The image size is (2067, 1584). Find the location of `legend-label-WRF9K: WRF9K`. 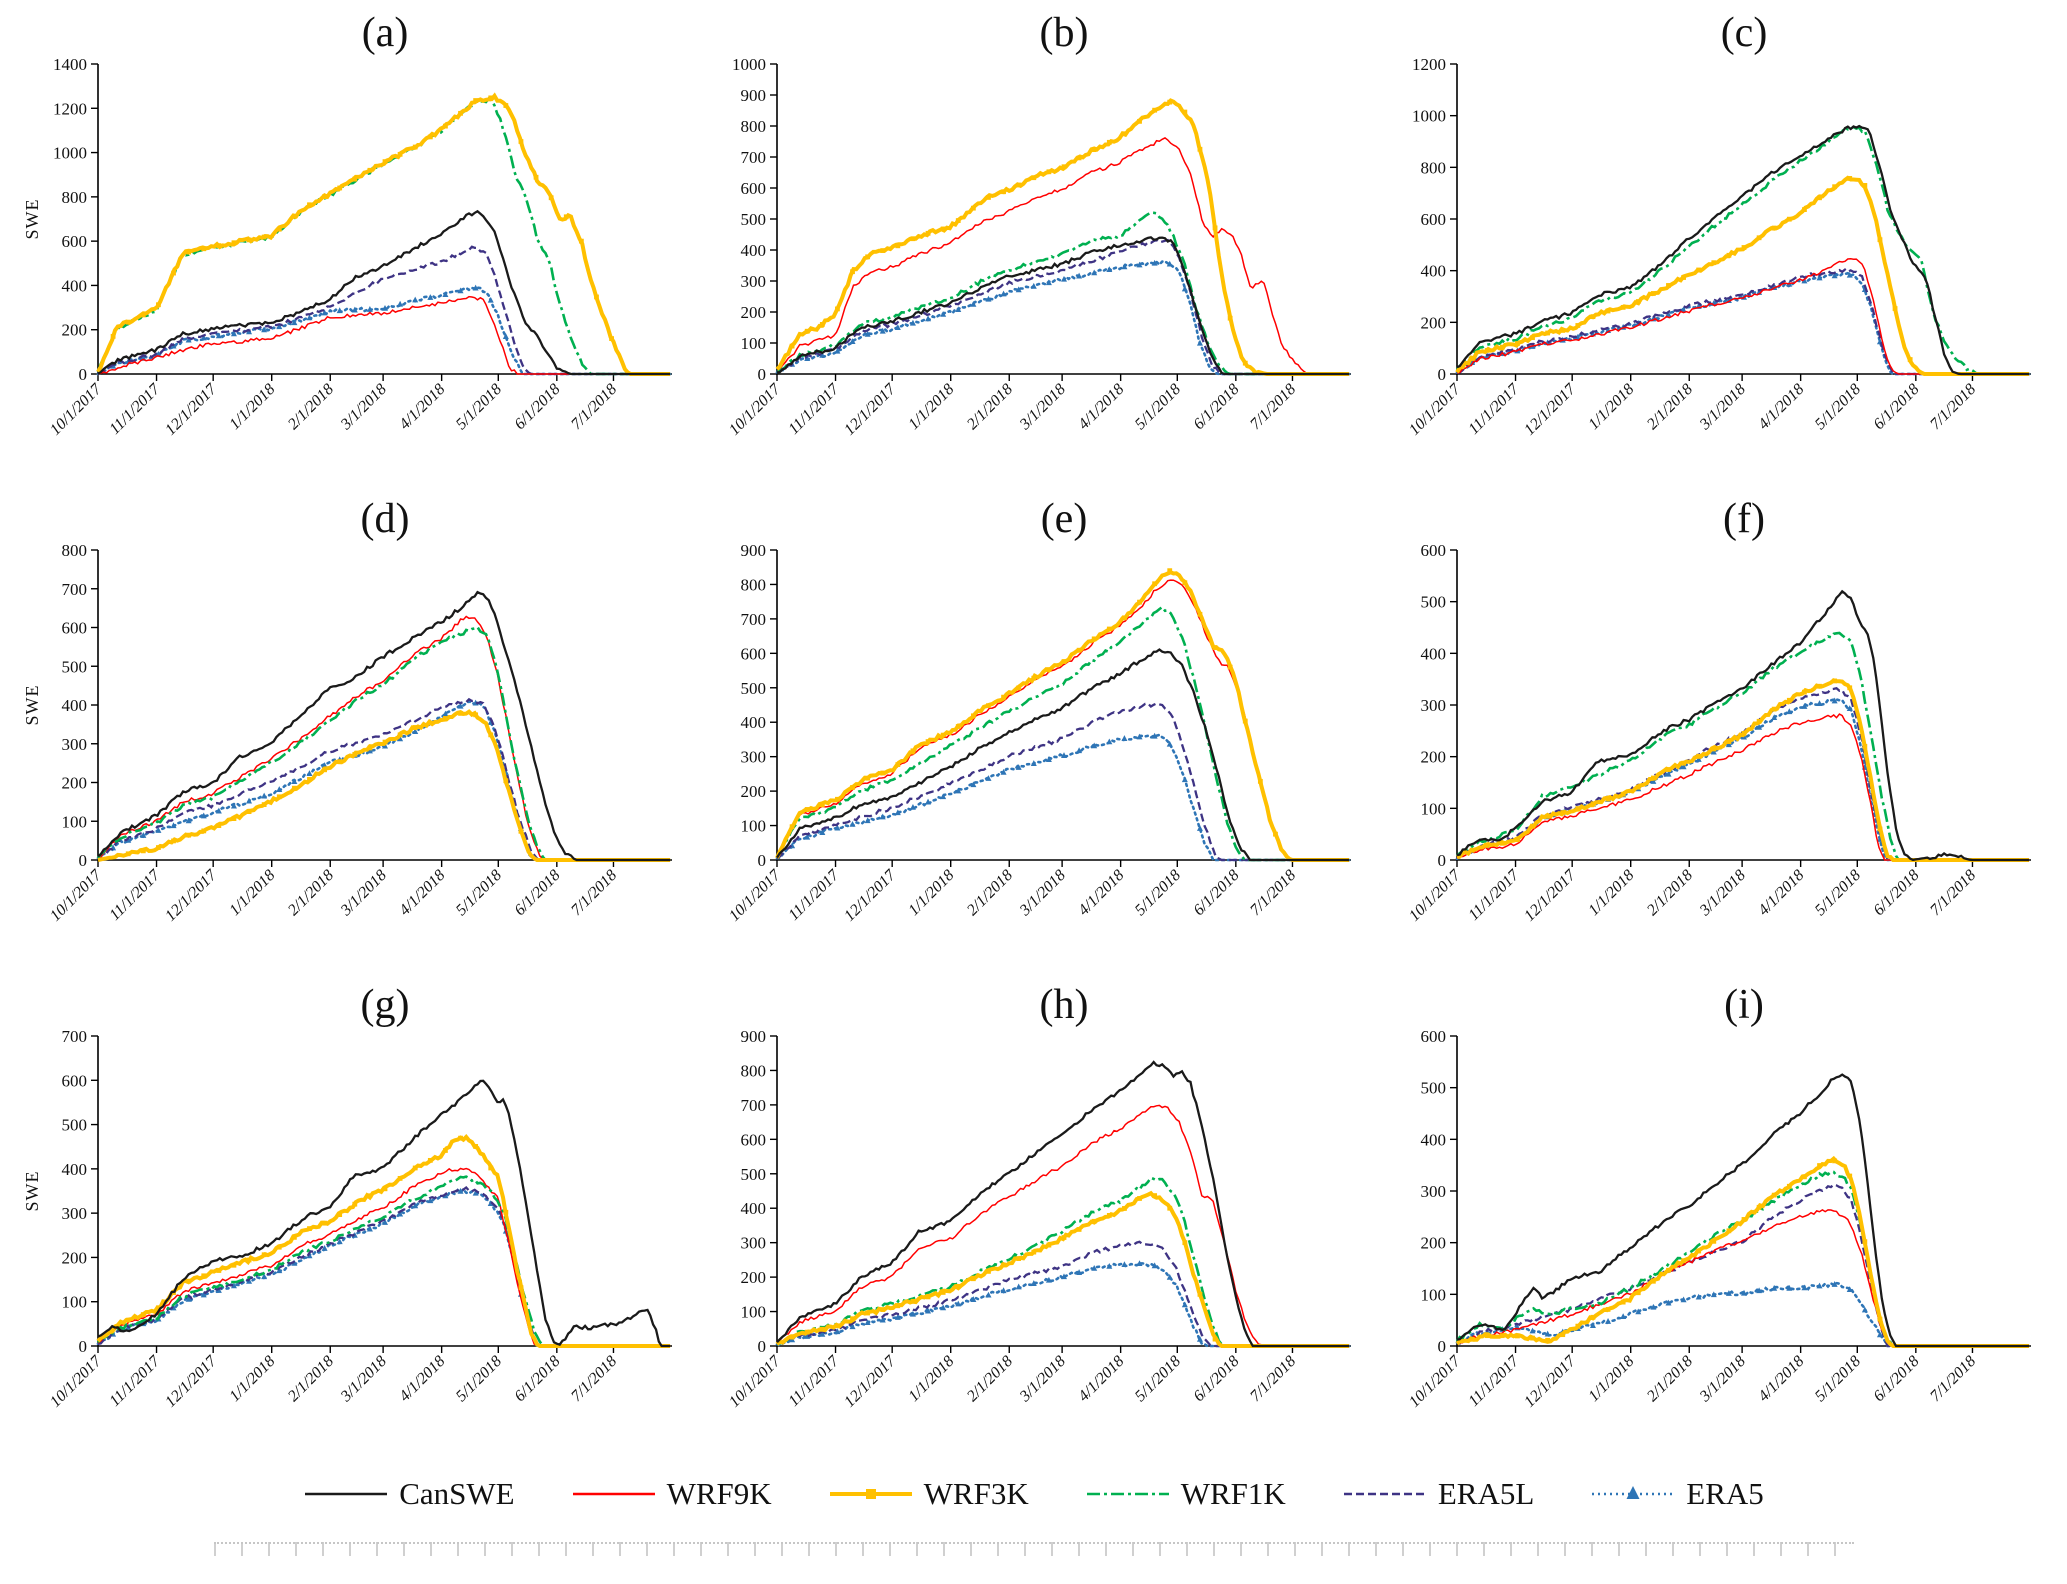

legend-label-WRF9K: WRF9K is located at coordinates (719, 1493).